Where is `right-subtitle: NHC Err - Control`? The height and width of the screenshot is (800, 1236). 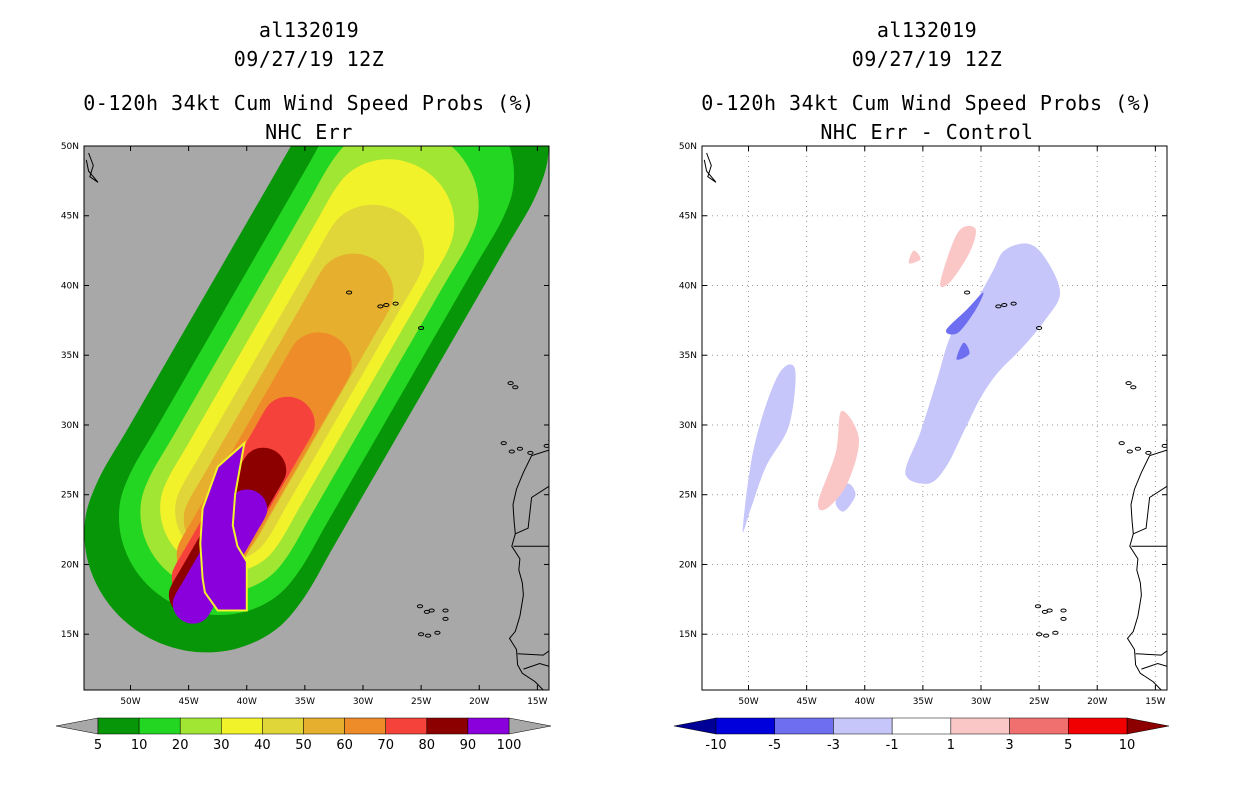
right-subtitle: NHC Err - Control is located at coordinates (927, 132).